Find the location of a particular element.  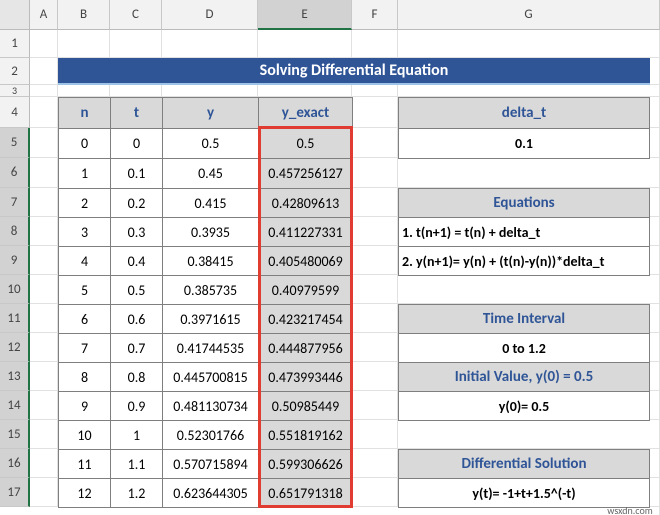

table-cell: 0 is located at coordinates (136, 143).